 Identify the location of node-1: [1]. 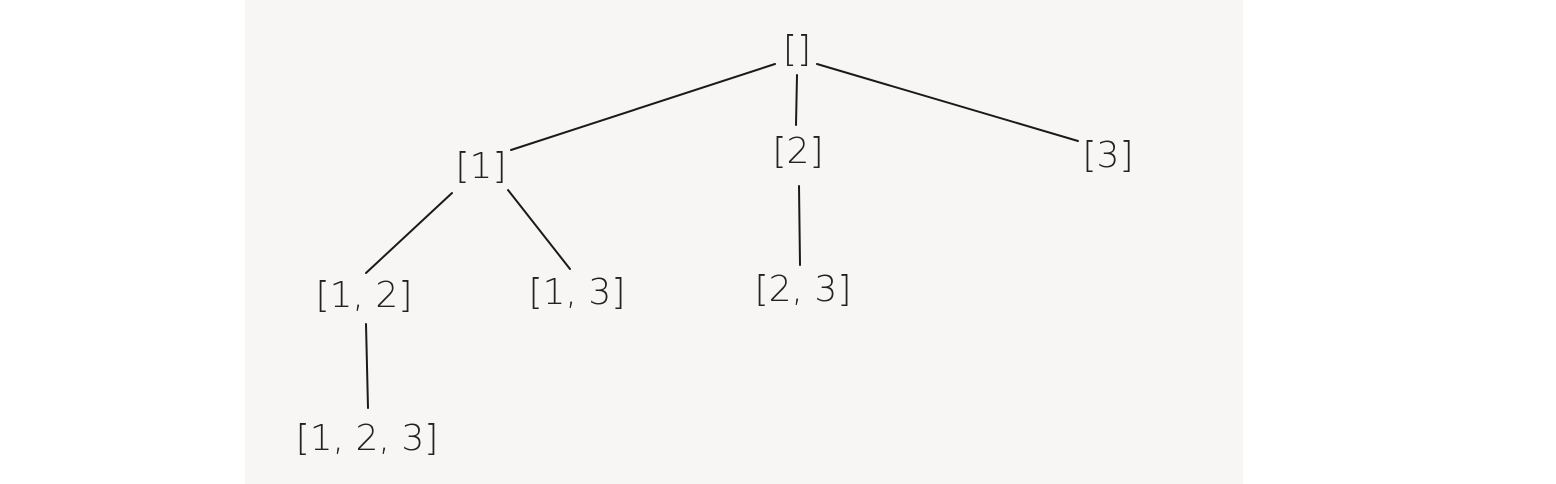
(481, 166).